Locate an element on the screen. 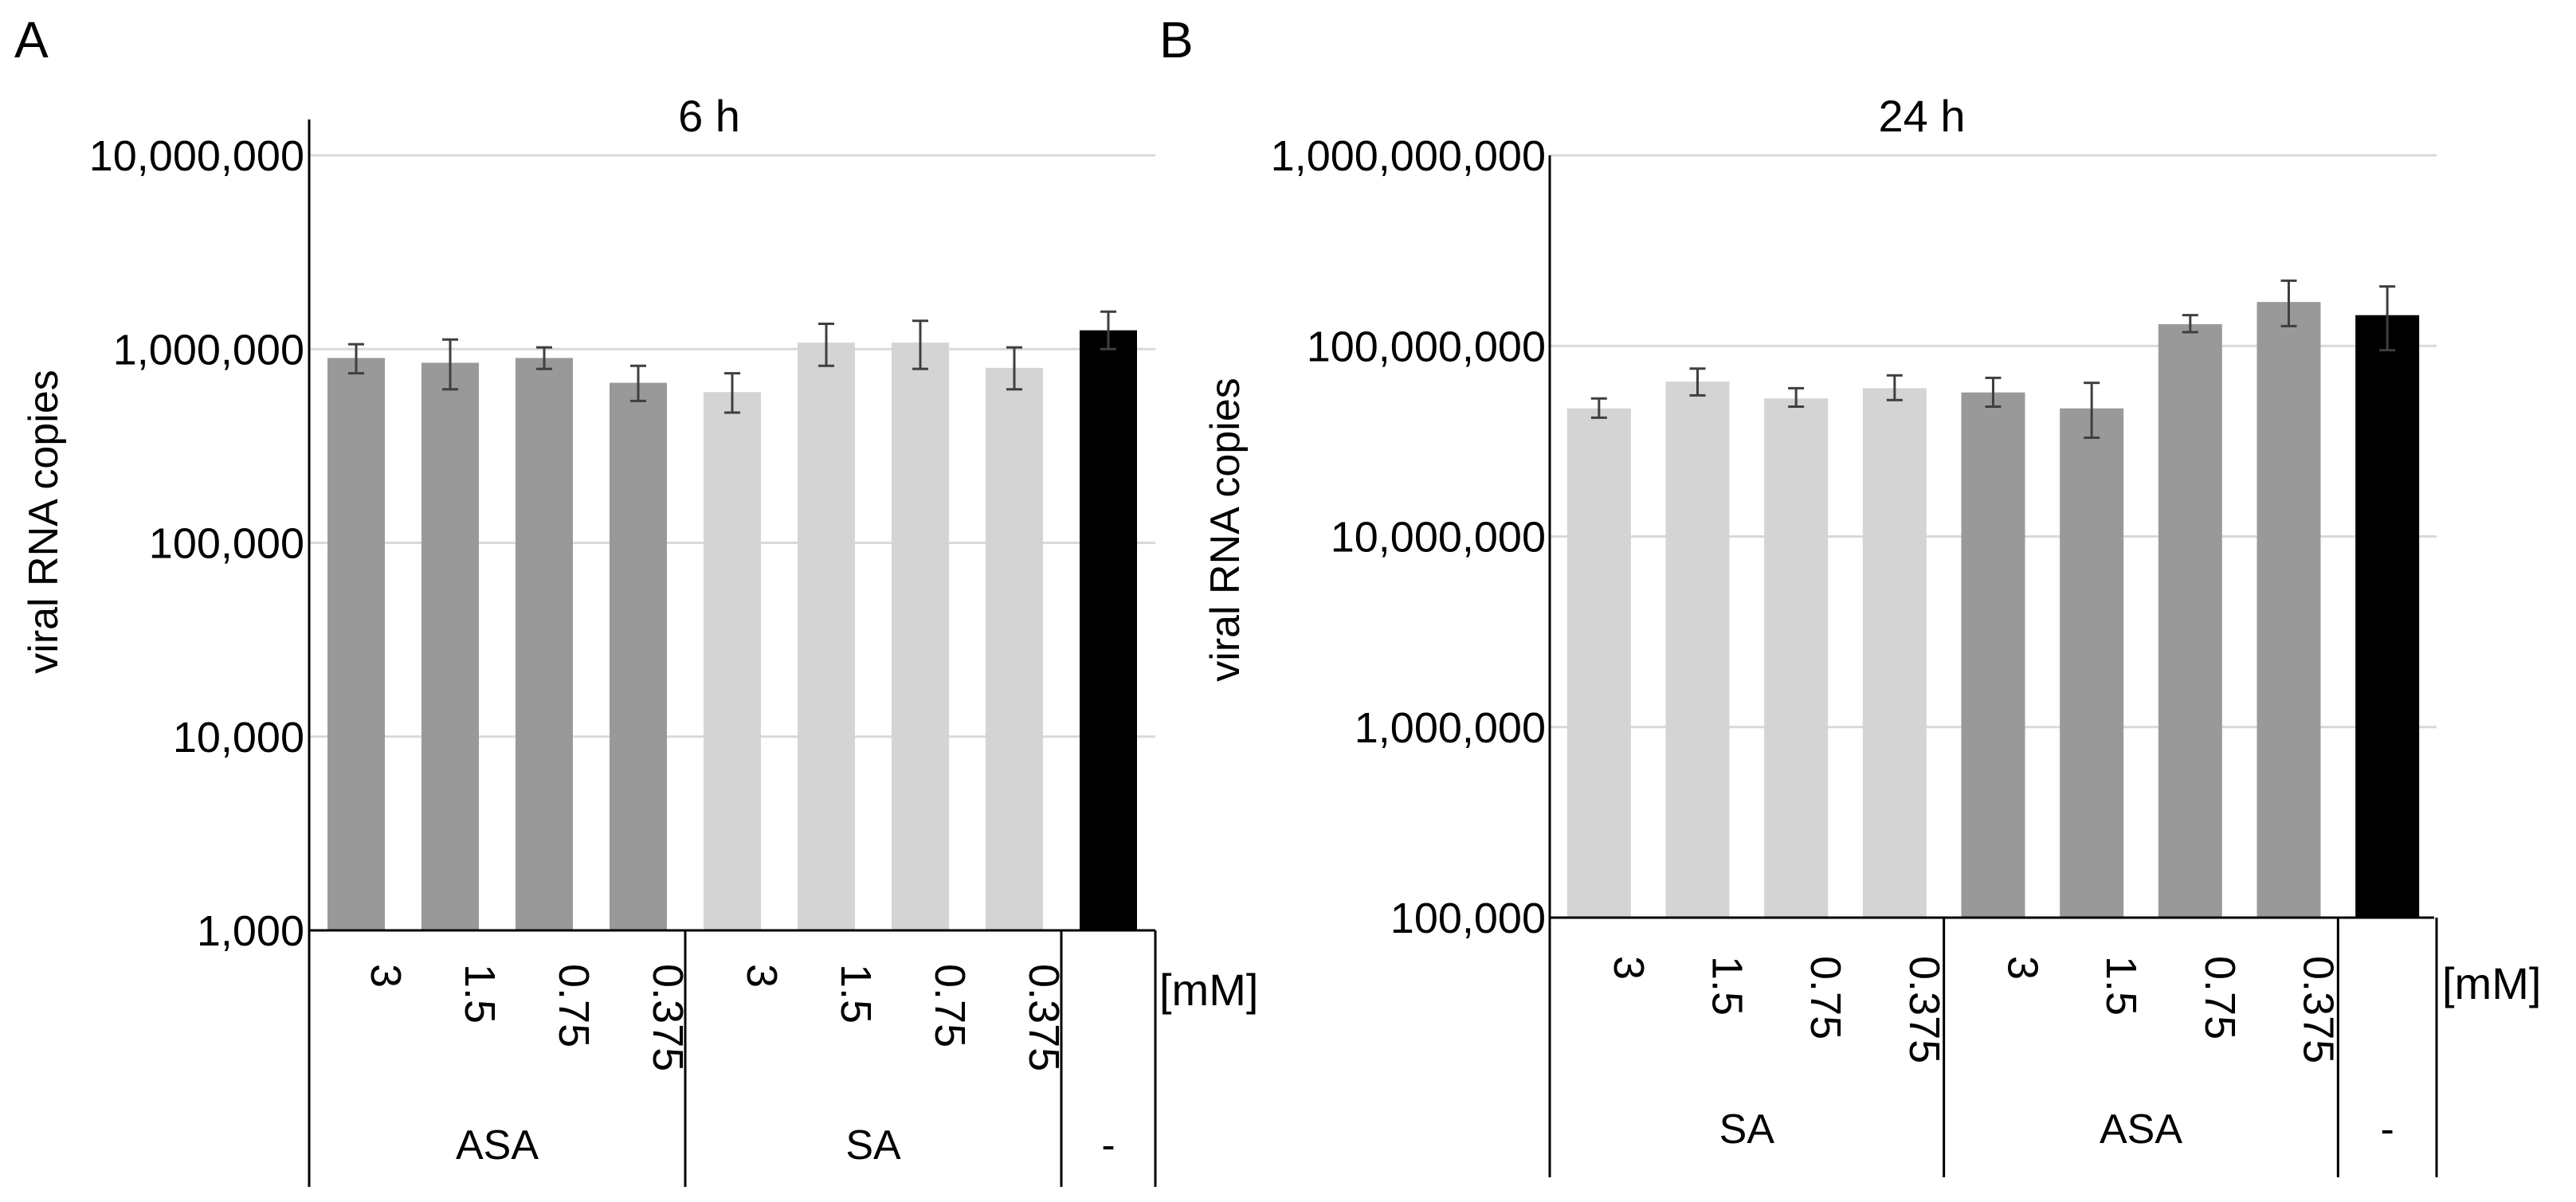  chart-title: 24 h is located at coordinates (1923, 116).